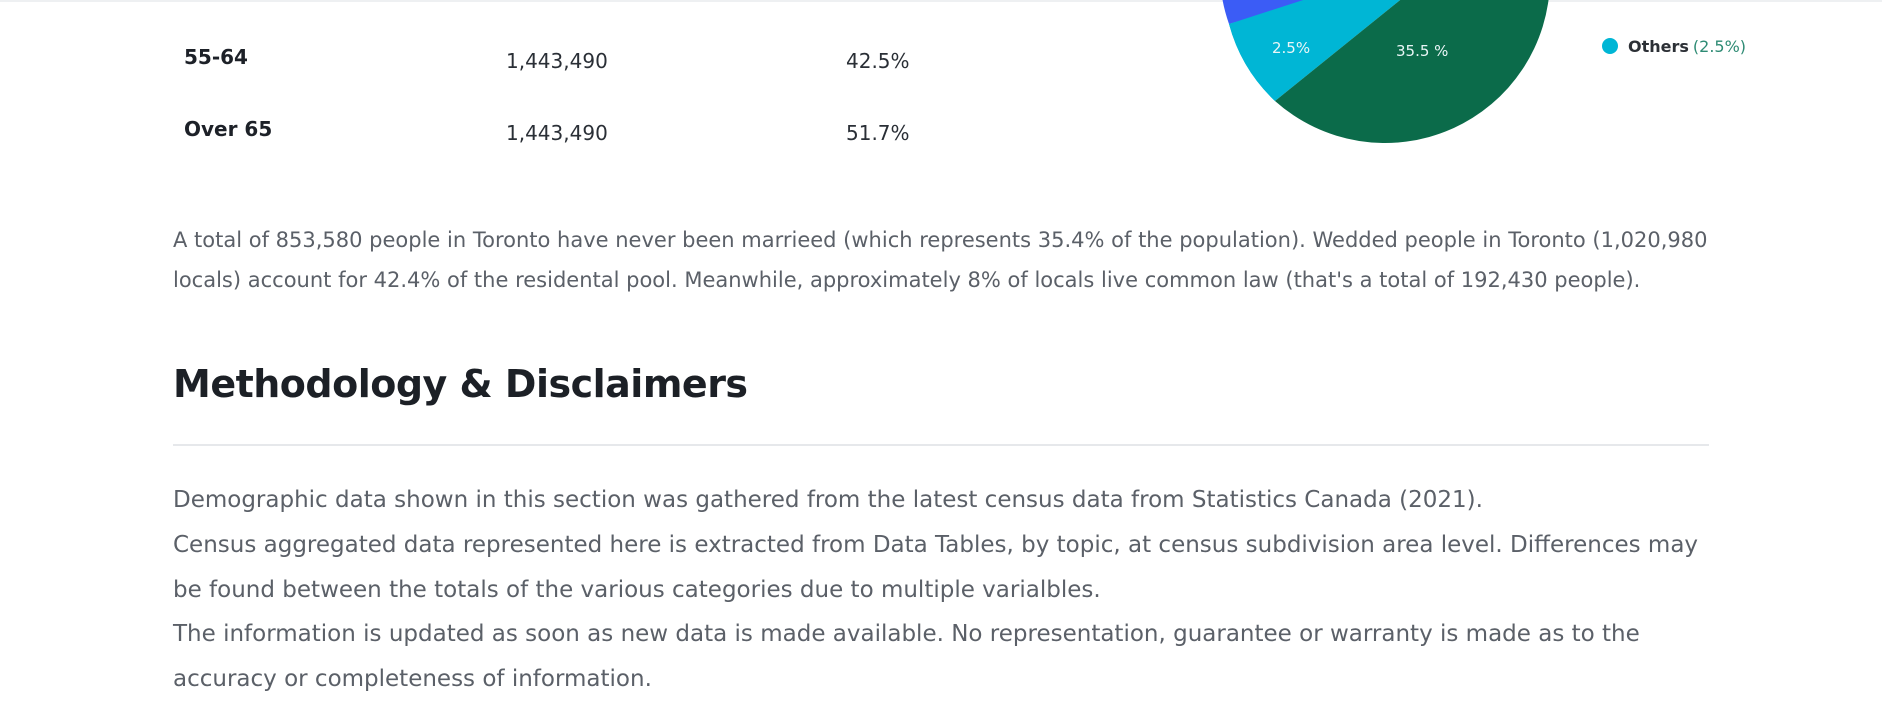  Describe the element at coordinates (878, 133) in the screenshot. I see `age-percent-cell: 51.7%` at that location.